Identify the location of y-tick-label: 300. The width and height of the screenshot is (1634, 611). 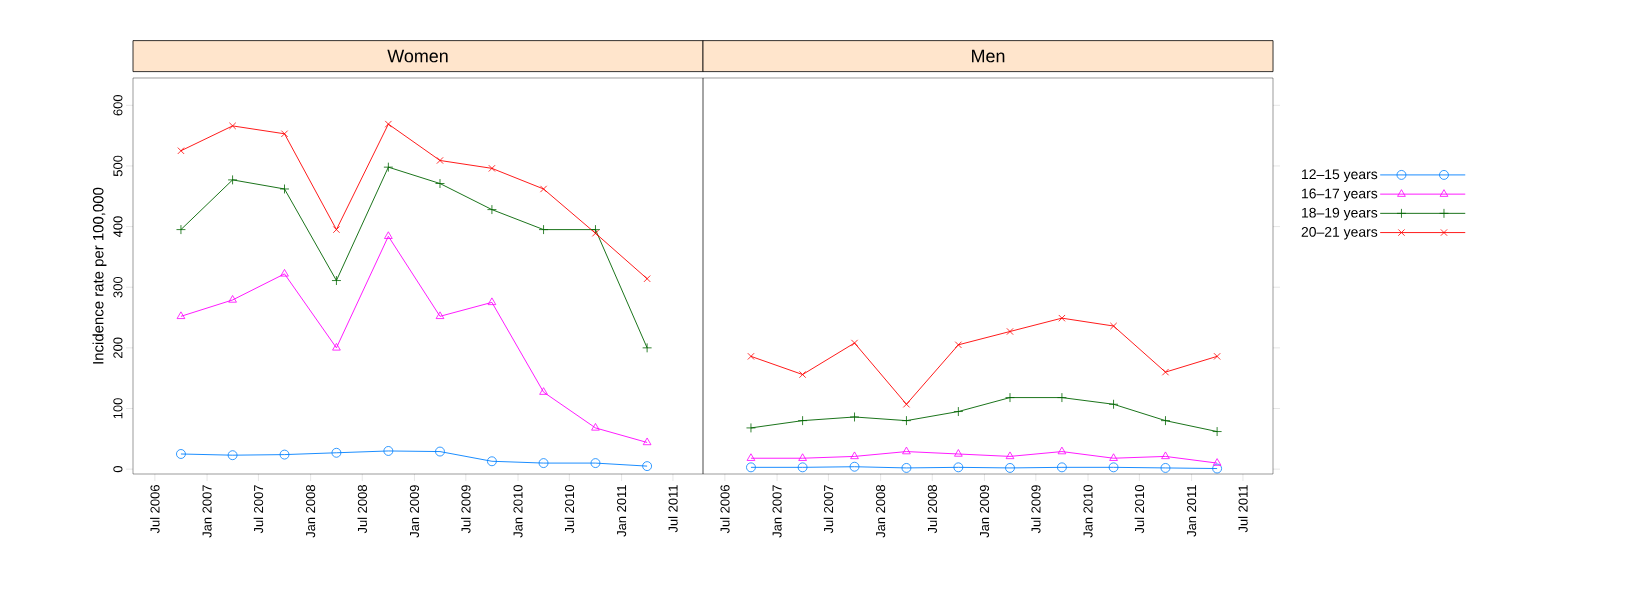
(118, 287).